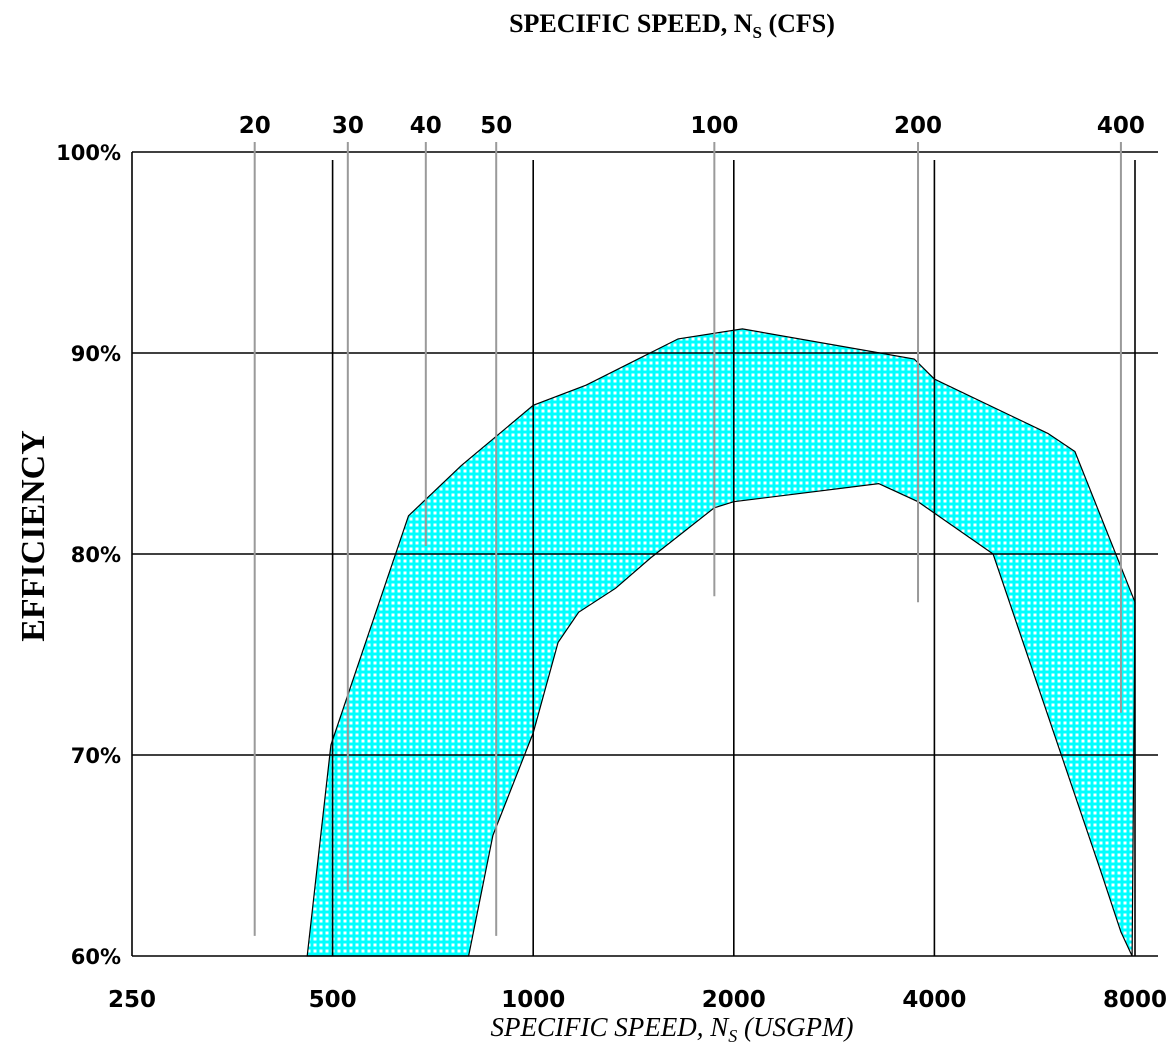 This screenshot has width=1172, height=1046. What do you see at coordinates (33, 536) in the screenshot?
I see `y-axis-label: EFFICIENCY` at bounding box center [33, 536].